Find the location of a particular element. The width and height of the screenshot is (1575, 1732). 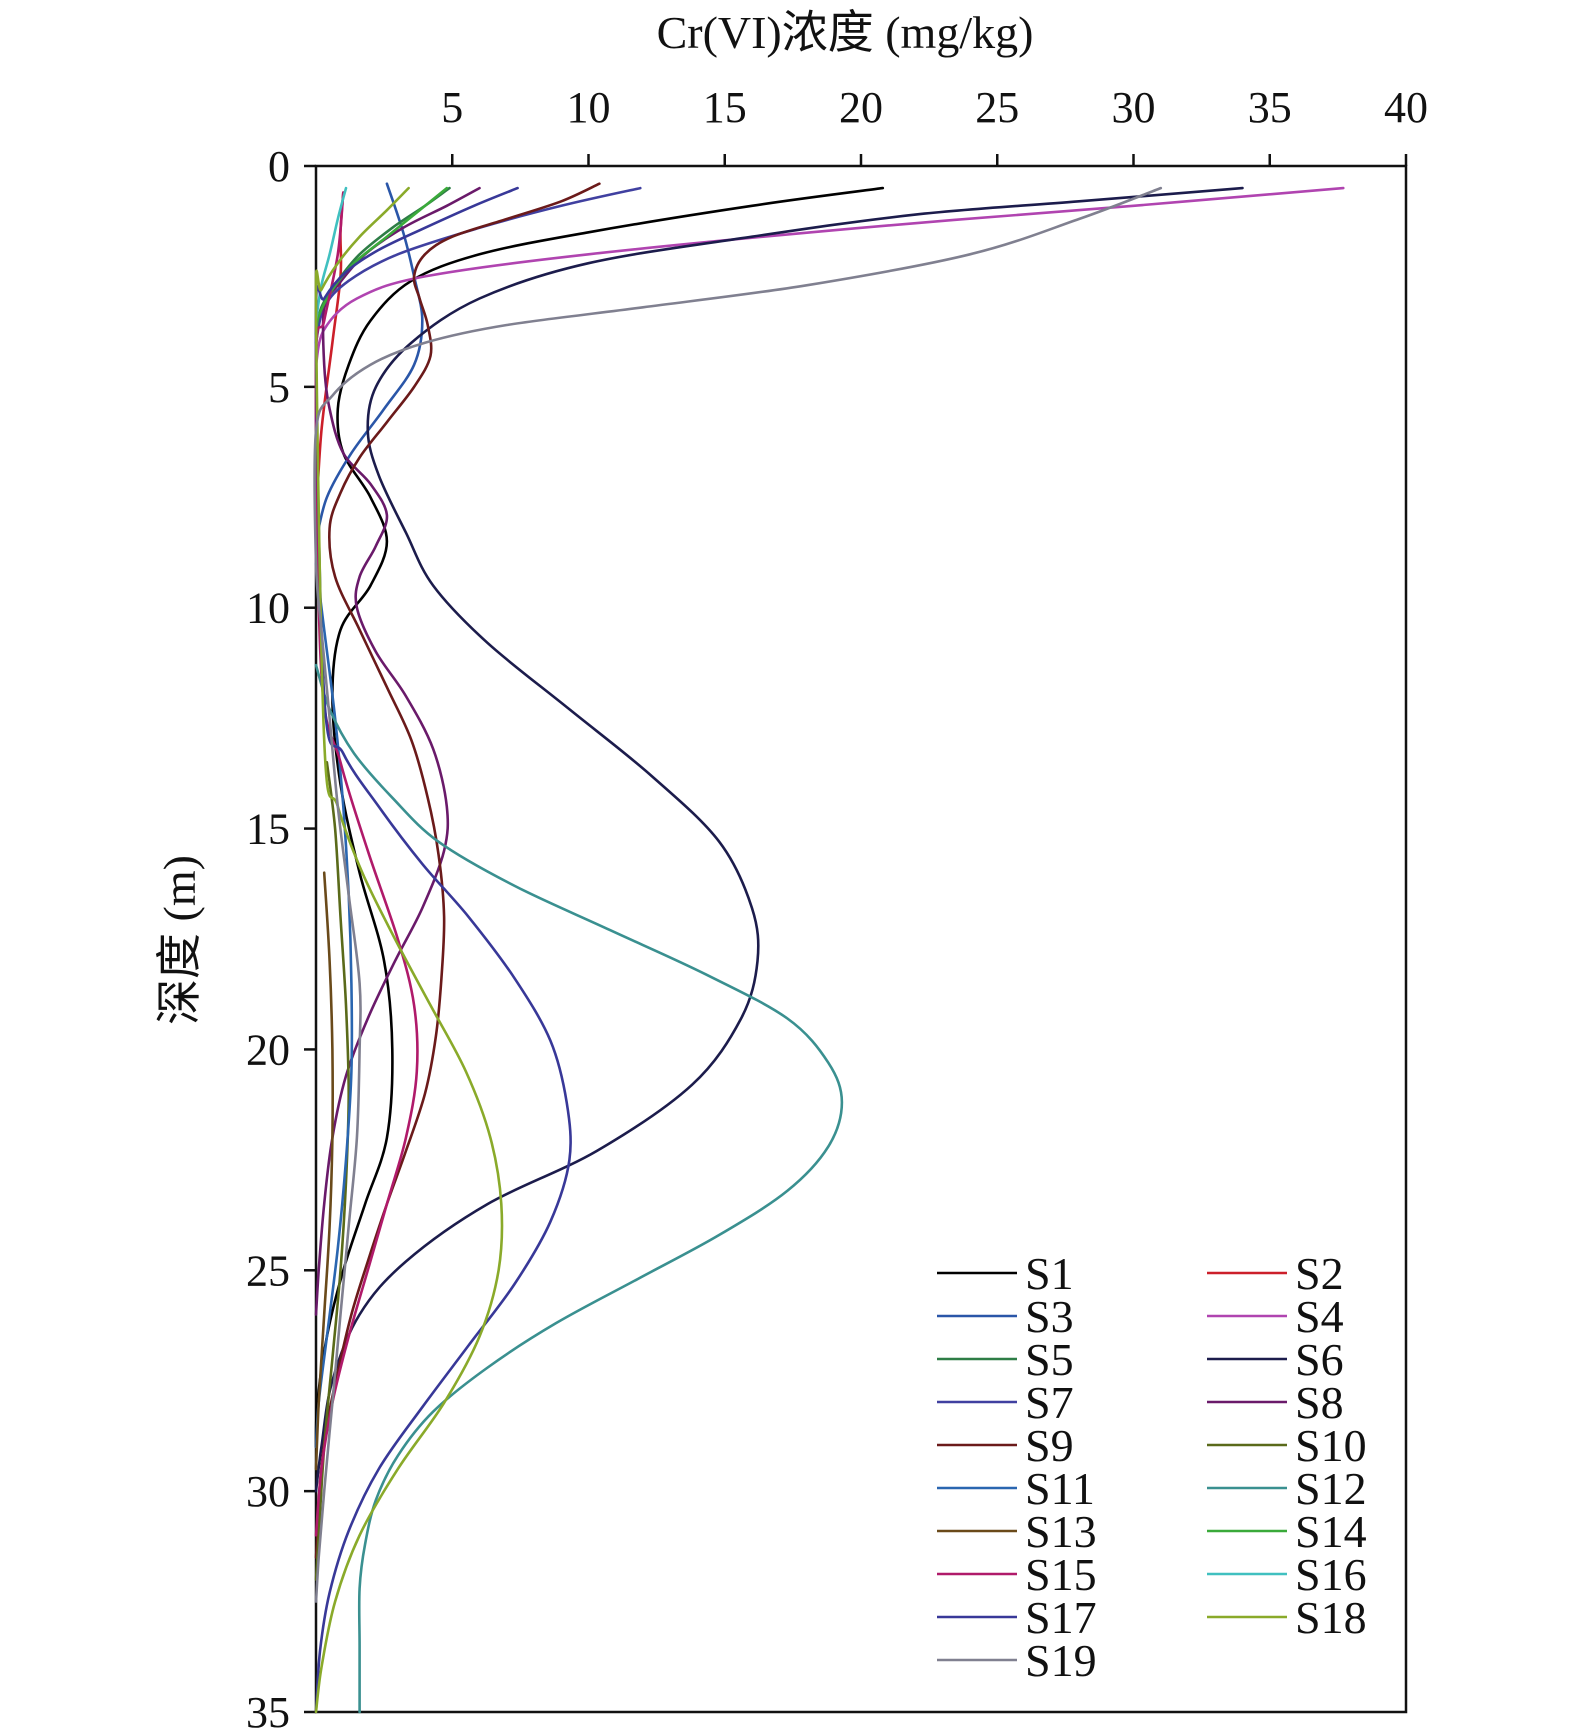

y-tick-label: 0 is located at coordinates (279, 166).